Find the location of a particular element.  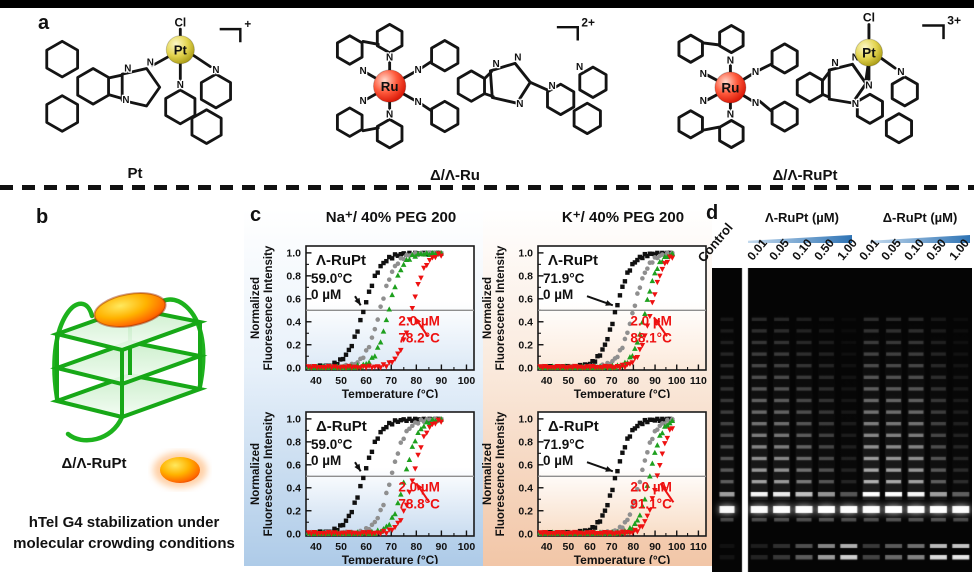

panel-c-label: c is located at coordinates (256, 215).